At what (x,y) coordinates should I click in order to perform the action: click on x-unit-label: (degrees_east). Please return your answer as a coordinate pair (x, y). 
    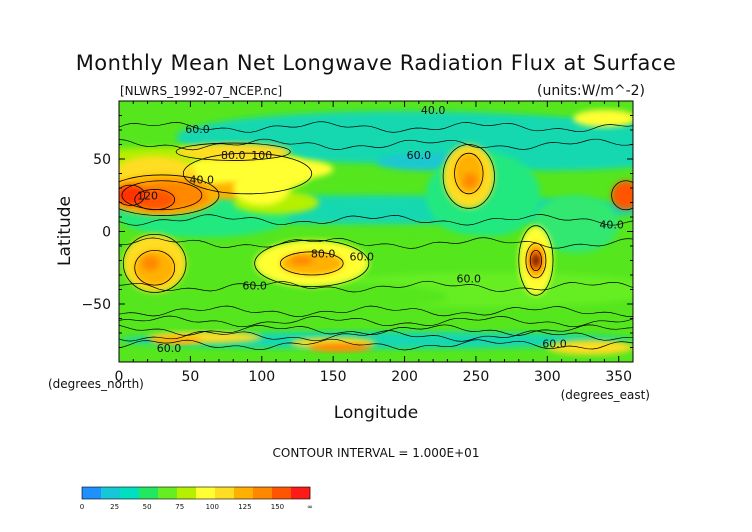
    Looking at the image, I should click on (605, 395).